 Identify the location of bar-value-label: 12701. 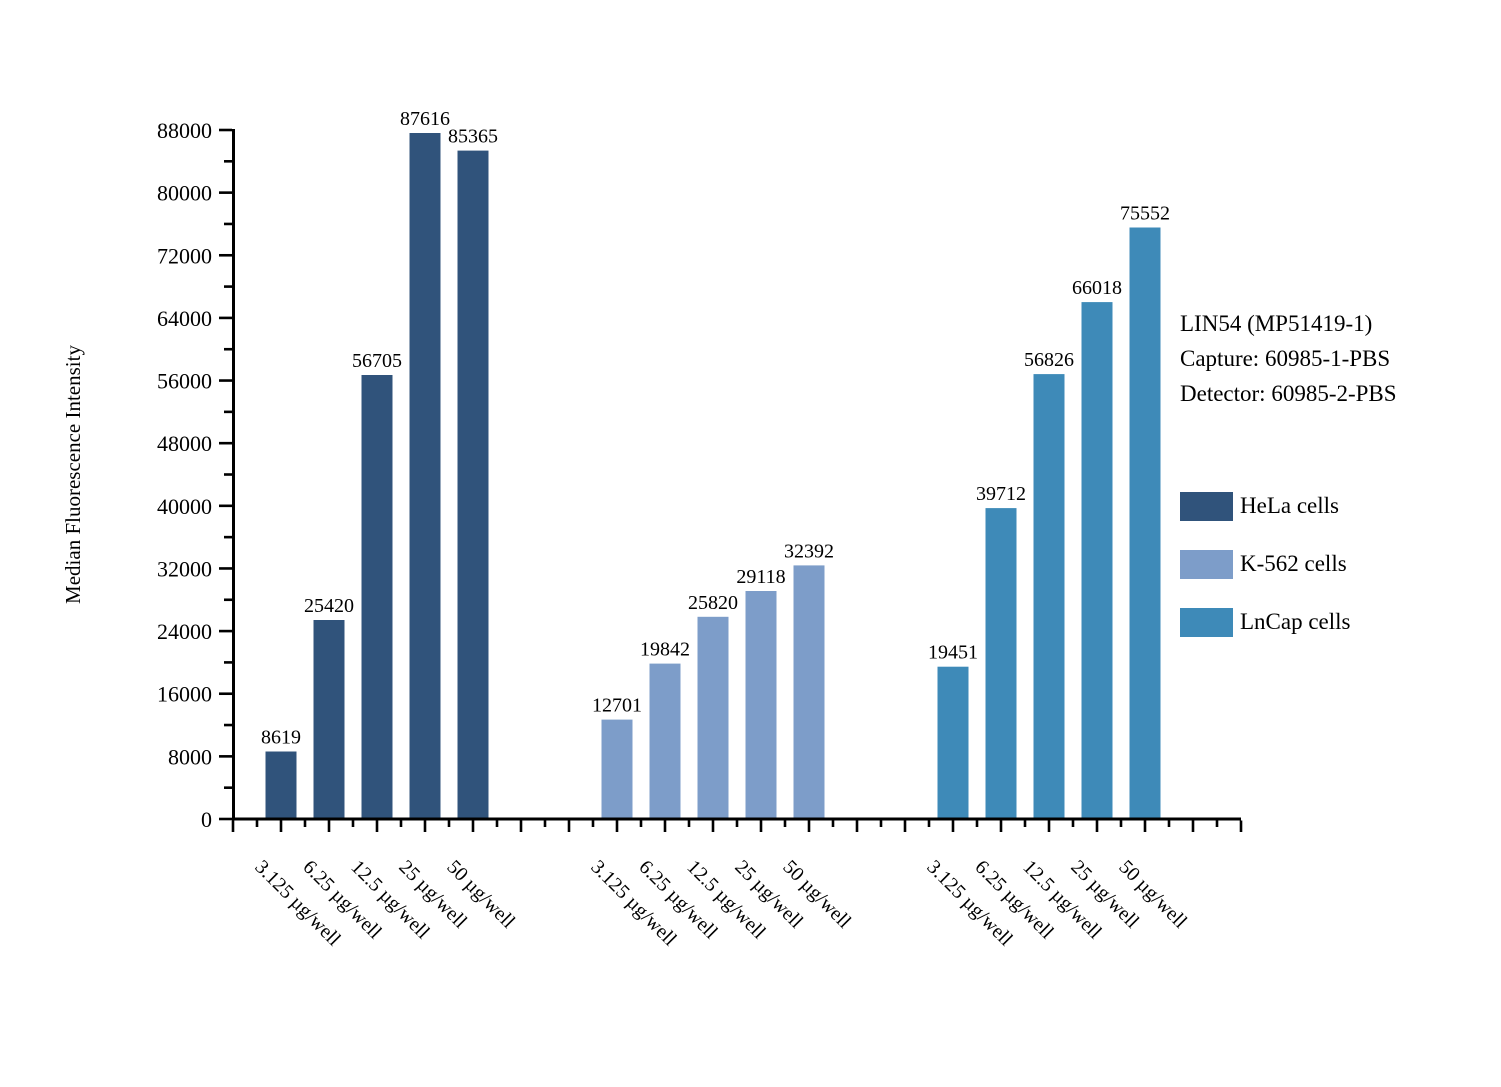
(617, 706).